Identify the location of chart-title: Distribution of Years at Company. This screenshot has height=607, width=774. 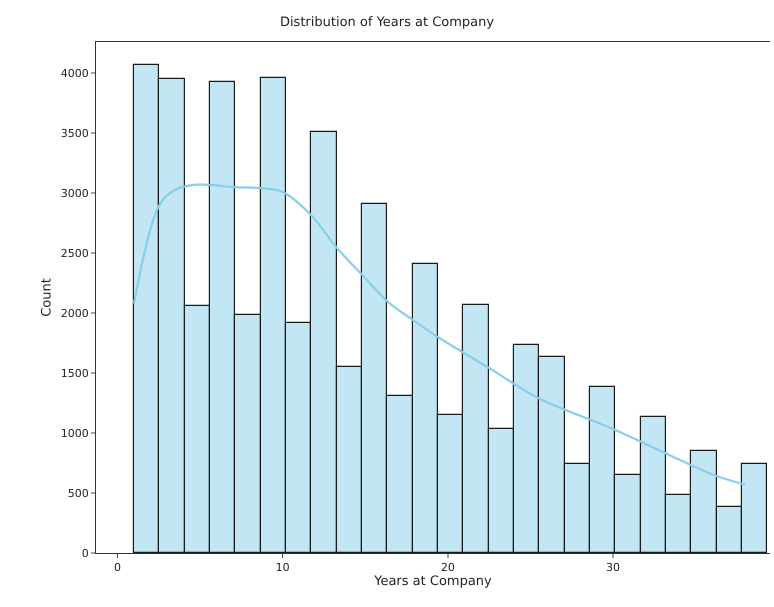
(387, 22).